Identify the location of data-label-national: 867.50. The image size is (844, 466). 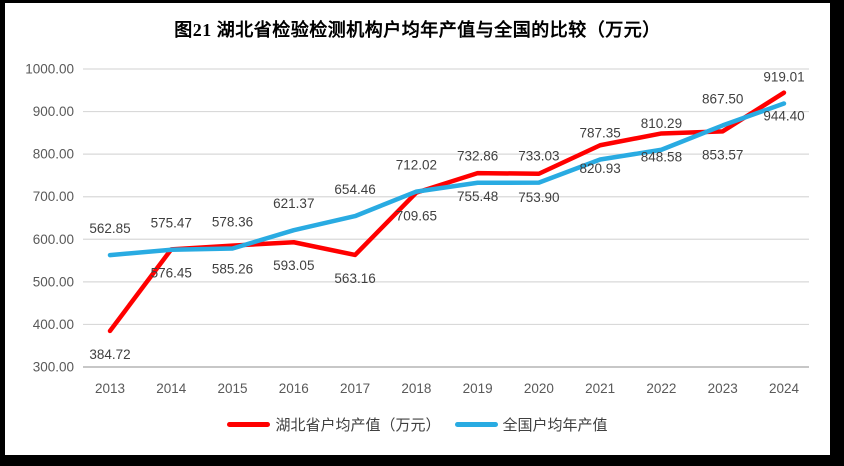
(722, 98).